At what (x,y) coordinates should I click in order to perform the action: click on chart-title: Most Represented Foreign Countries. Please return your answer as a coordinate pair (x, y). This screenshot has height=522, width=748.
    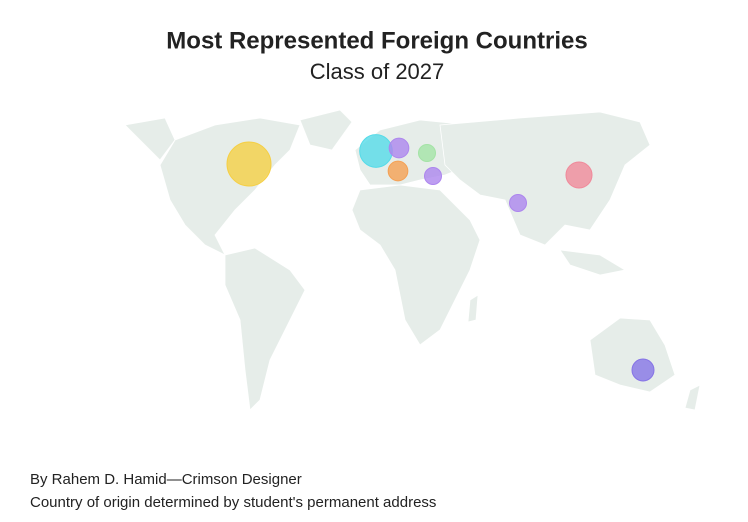
    Looking at the image, I should click on (376, 40).